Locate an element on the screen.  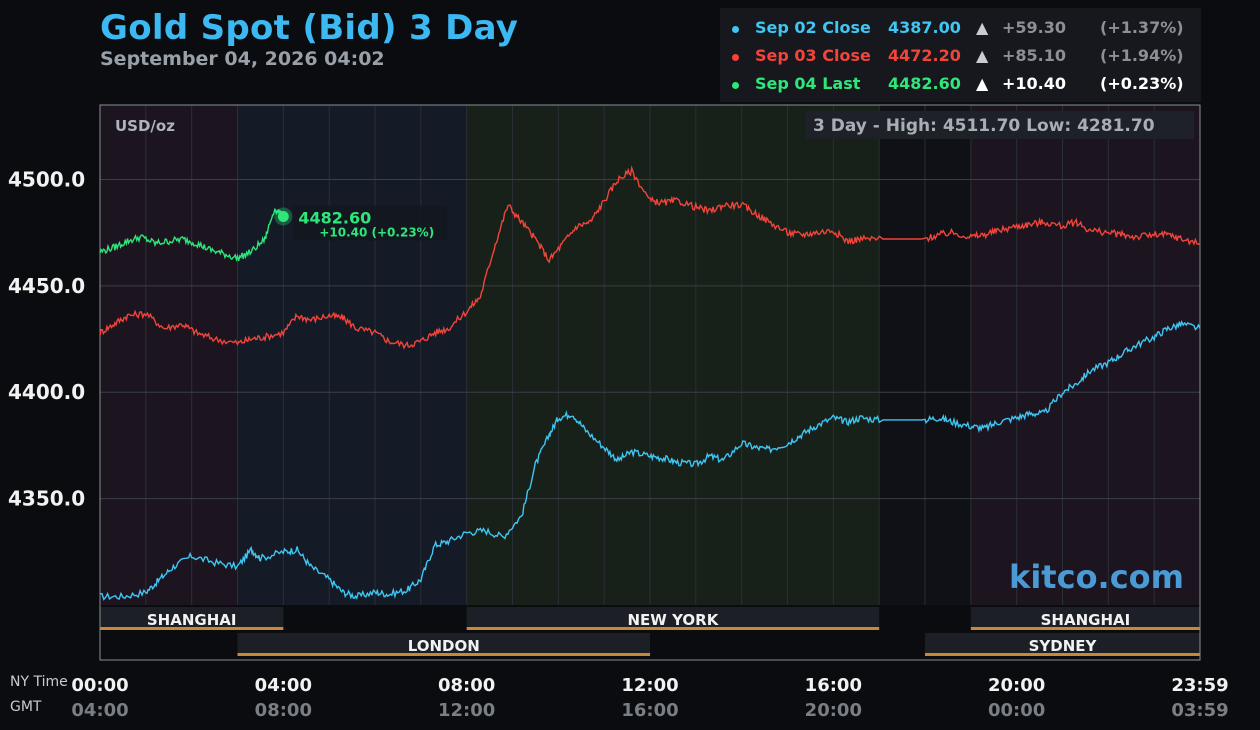
last-value-label: 4482.60 is located at coordinates (334, 217).